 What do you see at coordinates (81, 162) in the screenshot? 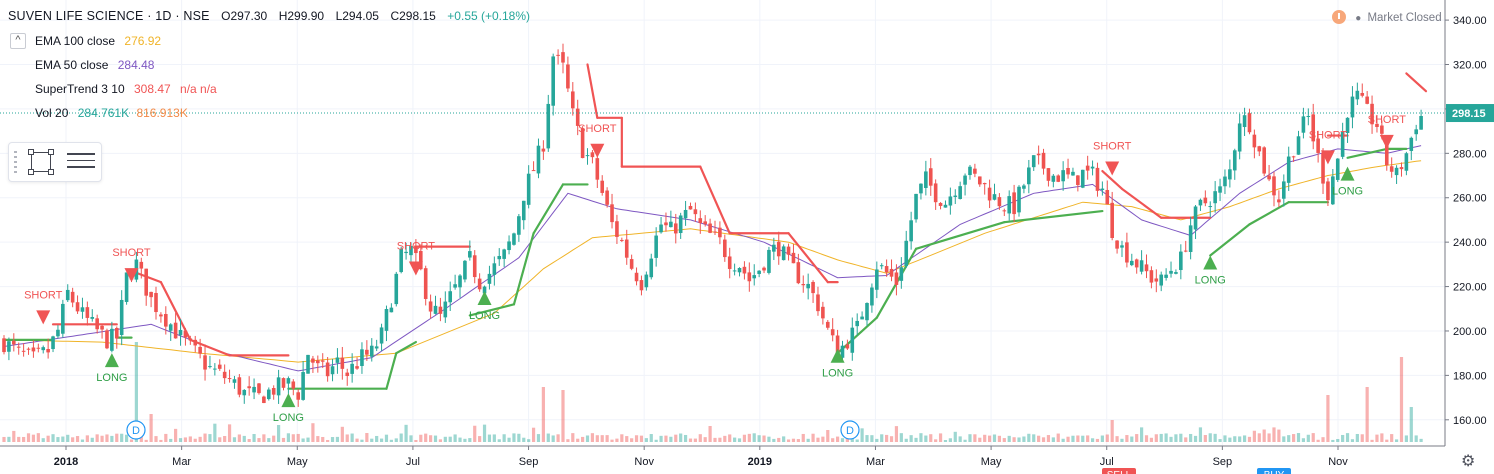
I see `drawing-list-icon` at bounding box center [81, 162].